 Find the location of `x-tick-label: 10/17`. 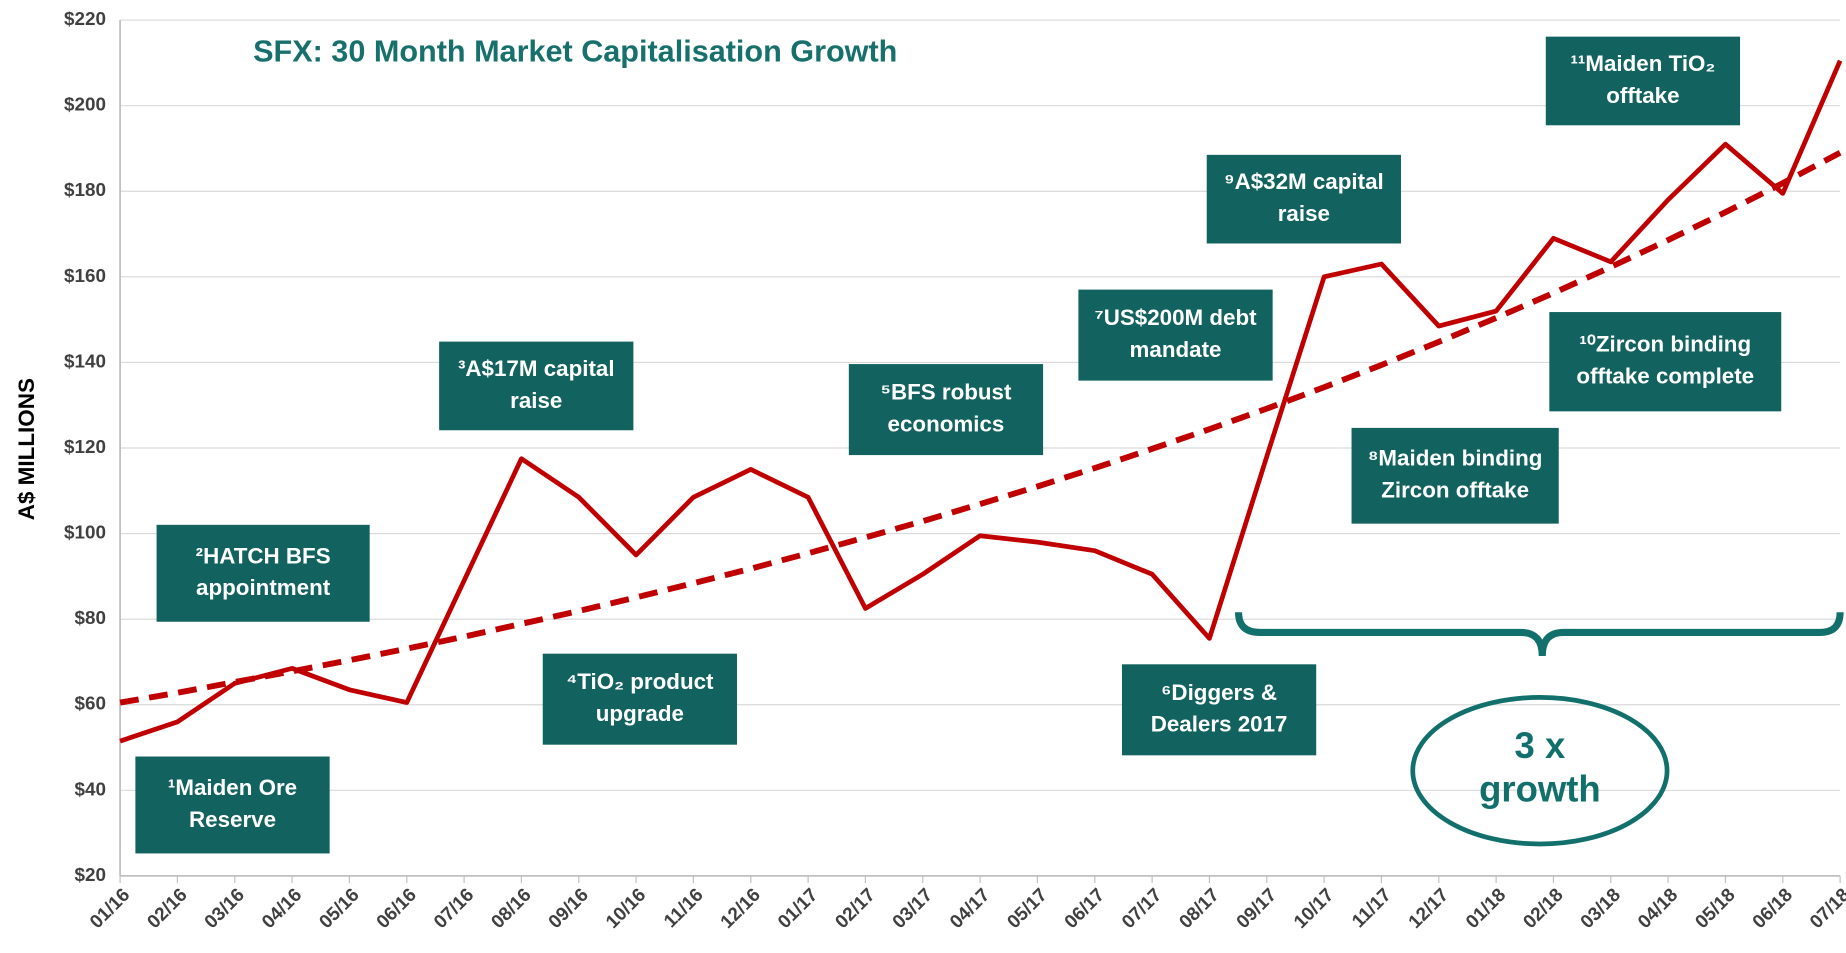

x-tick-label: 10/17 is located at coordinates (1313, 908).